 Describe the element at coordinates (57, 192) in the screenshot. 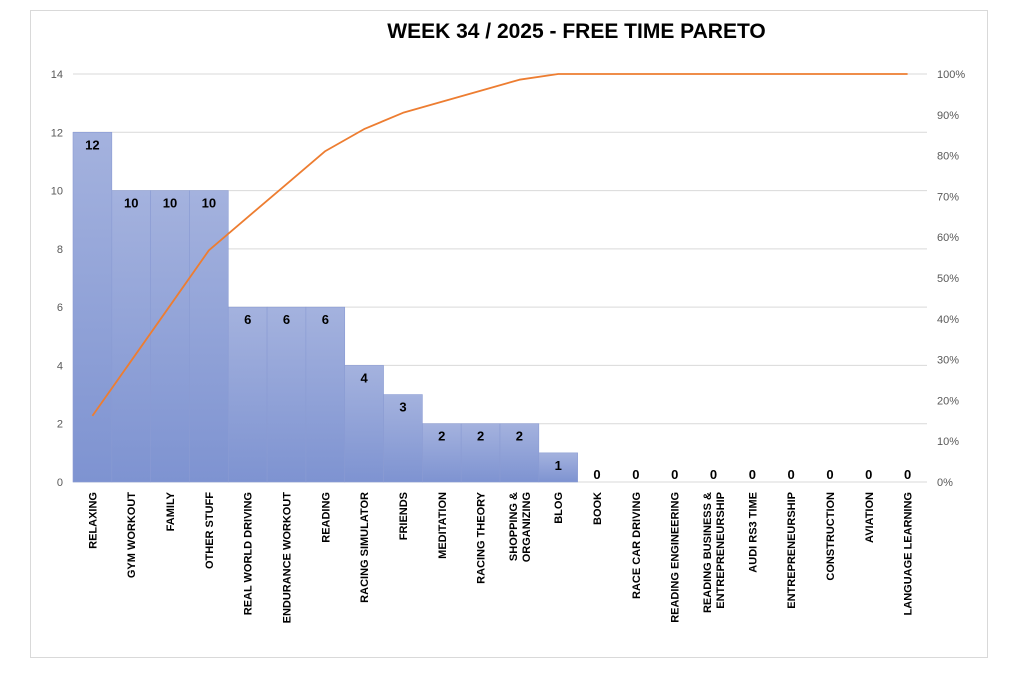

I see `y-tick-label: 10` at that location.